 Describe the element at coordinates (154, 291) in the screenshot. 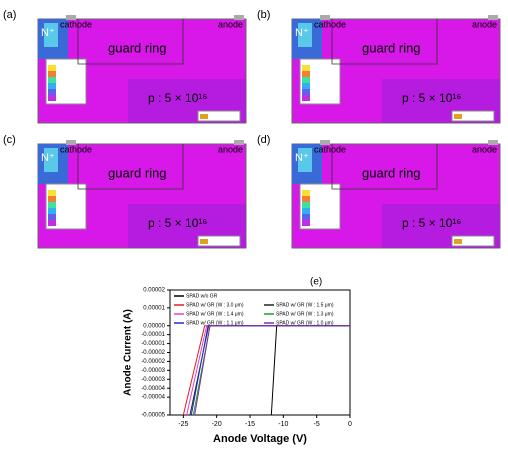

I see `y-tick-label: 0.00002` at that location.